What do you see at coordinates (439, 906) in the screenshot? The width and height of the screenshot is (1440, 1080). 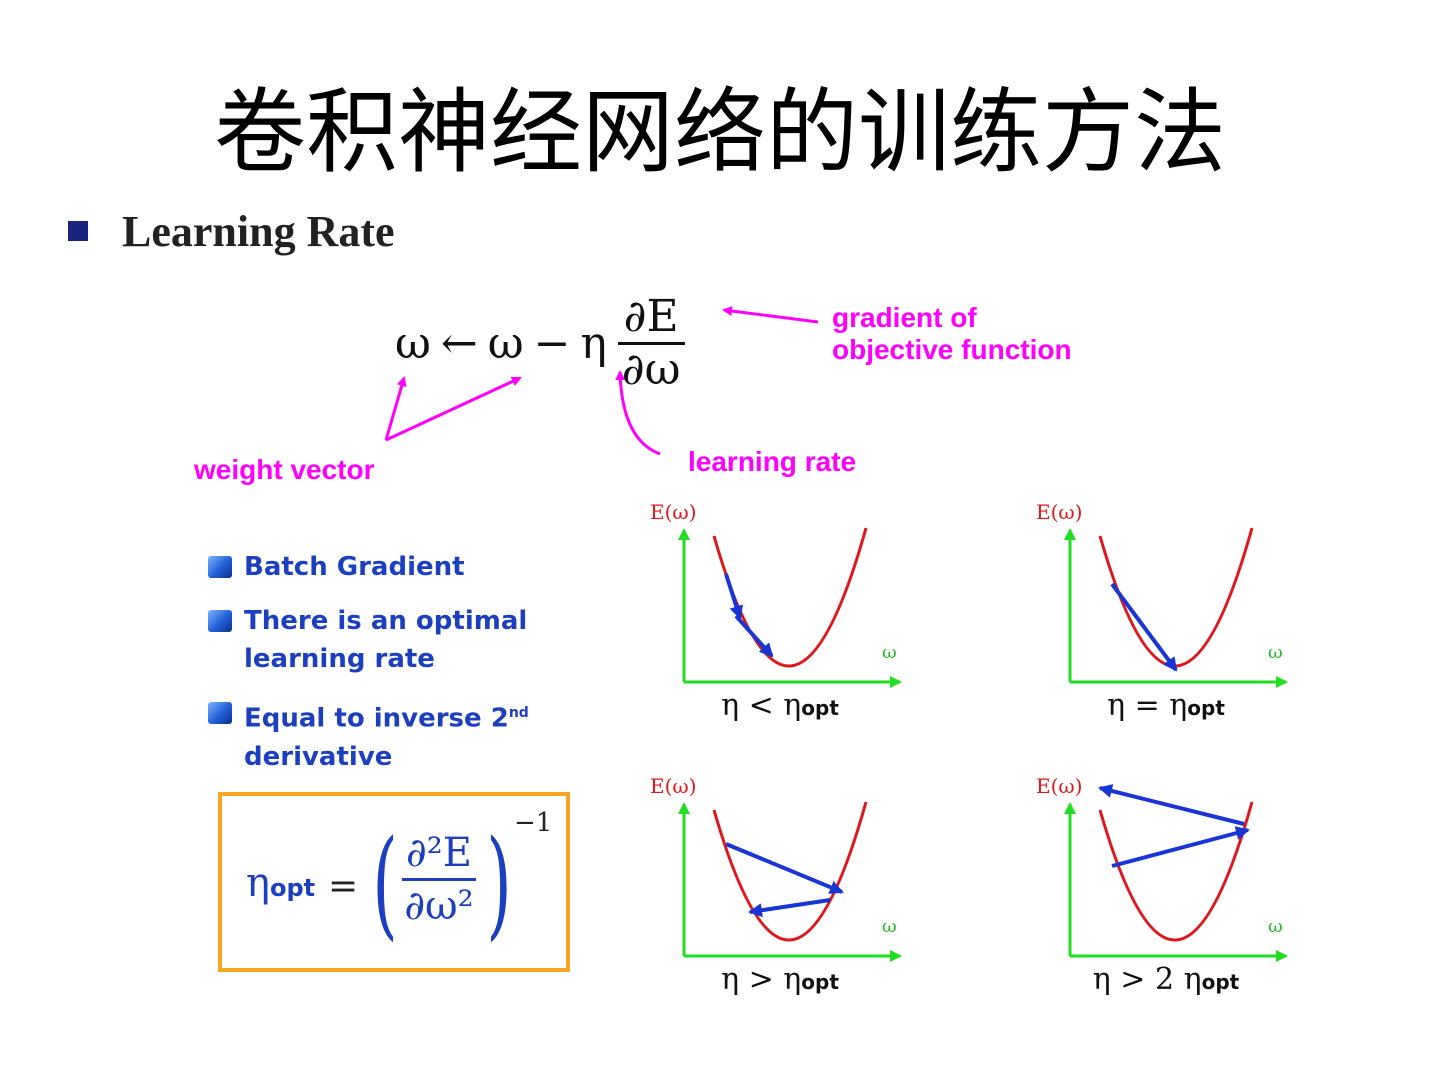 I see `opt-denominator: ∂ω²` at bounding box center [439, 906].